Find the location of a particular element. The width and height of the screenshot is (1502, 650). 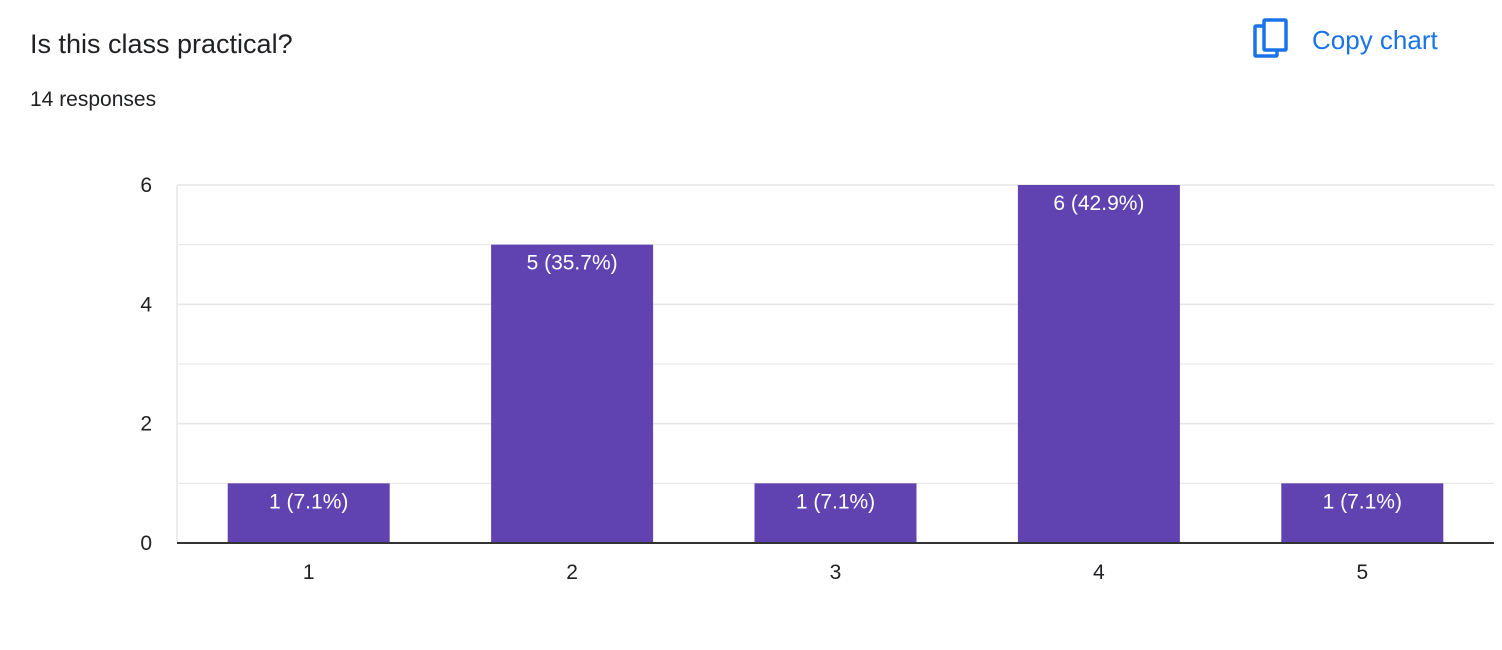

x-tick-label: 5 is located at coordinates (1362, 572).